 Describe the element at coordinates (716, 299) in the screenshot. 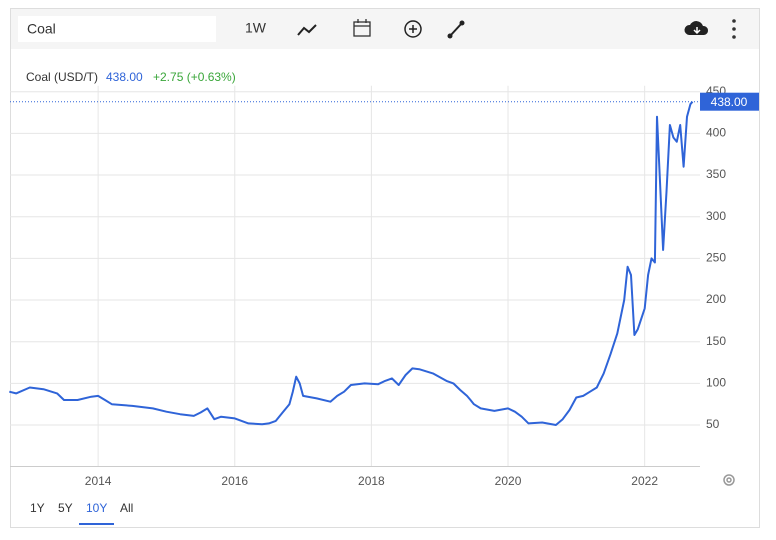

I see `y-tick-label: 200` at that location.